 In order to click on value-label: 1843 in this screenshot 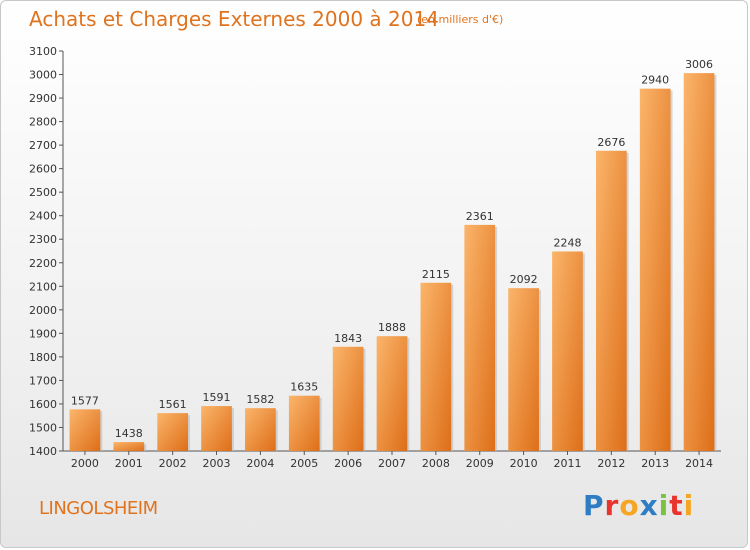, I will do `click(348, 338)`.